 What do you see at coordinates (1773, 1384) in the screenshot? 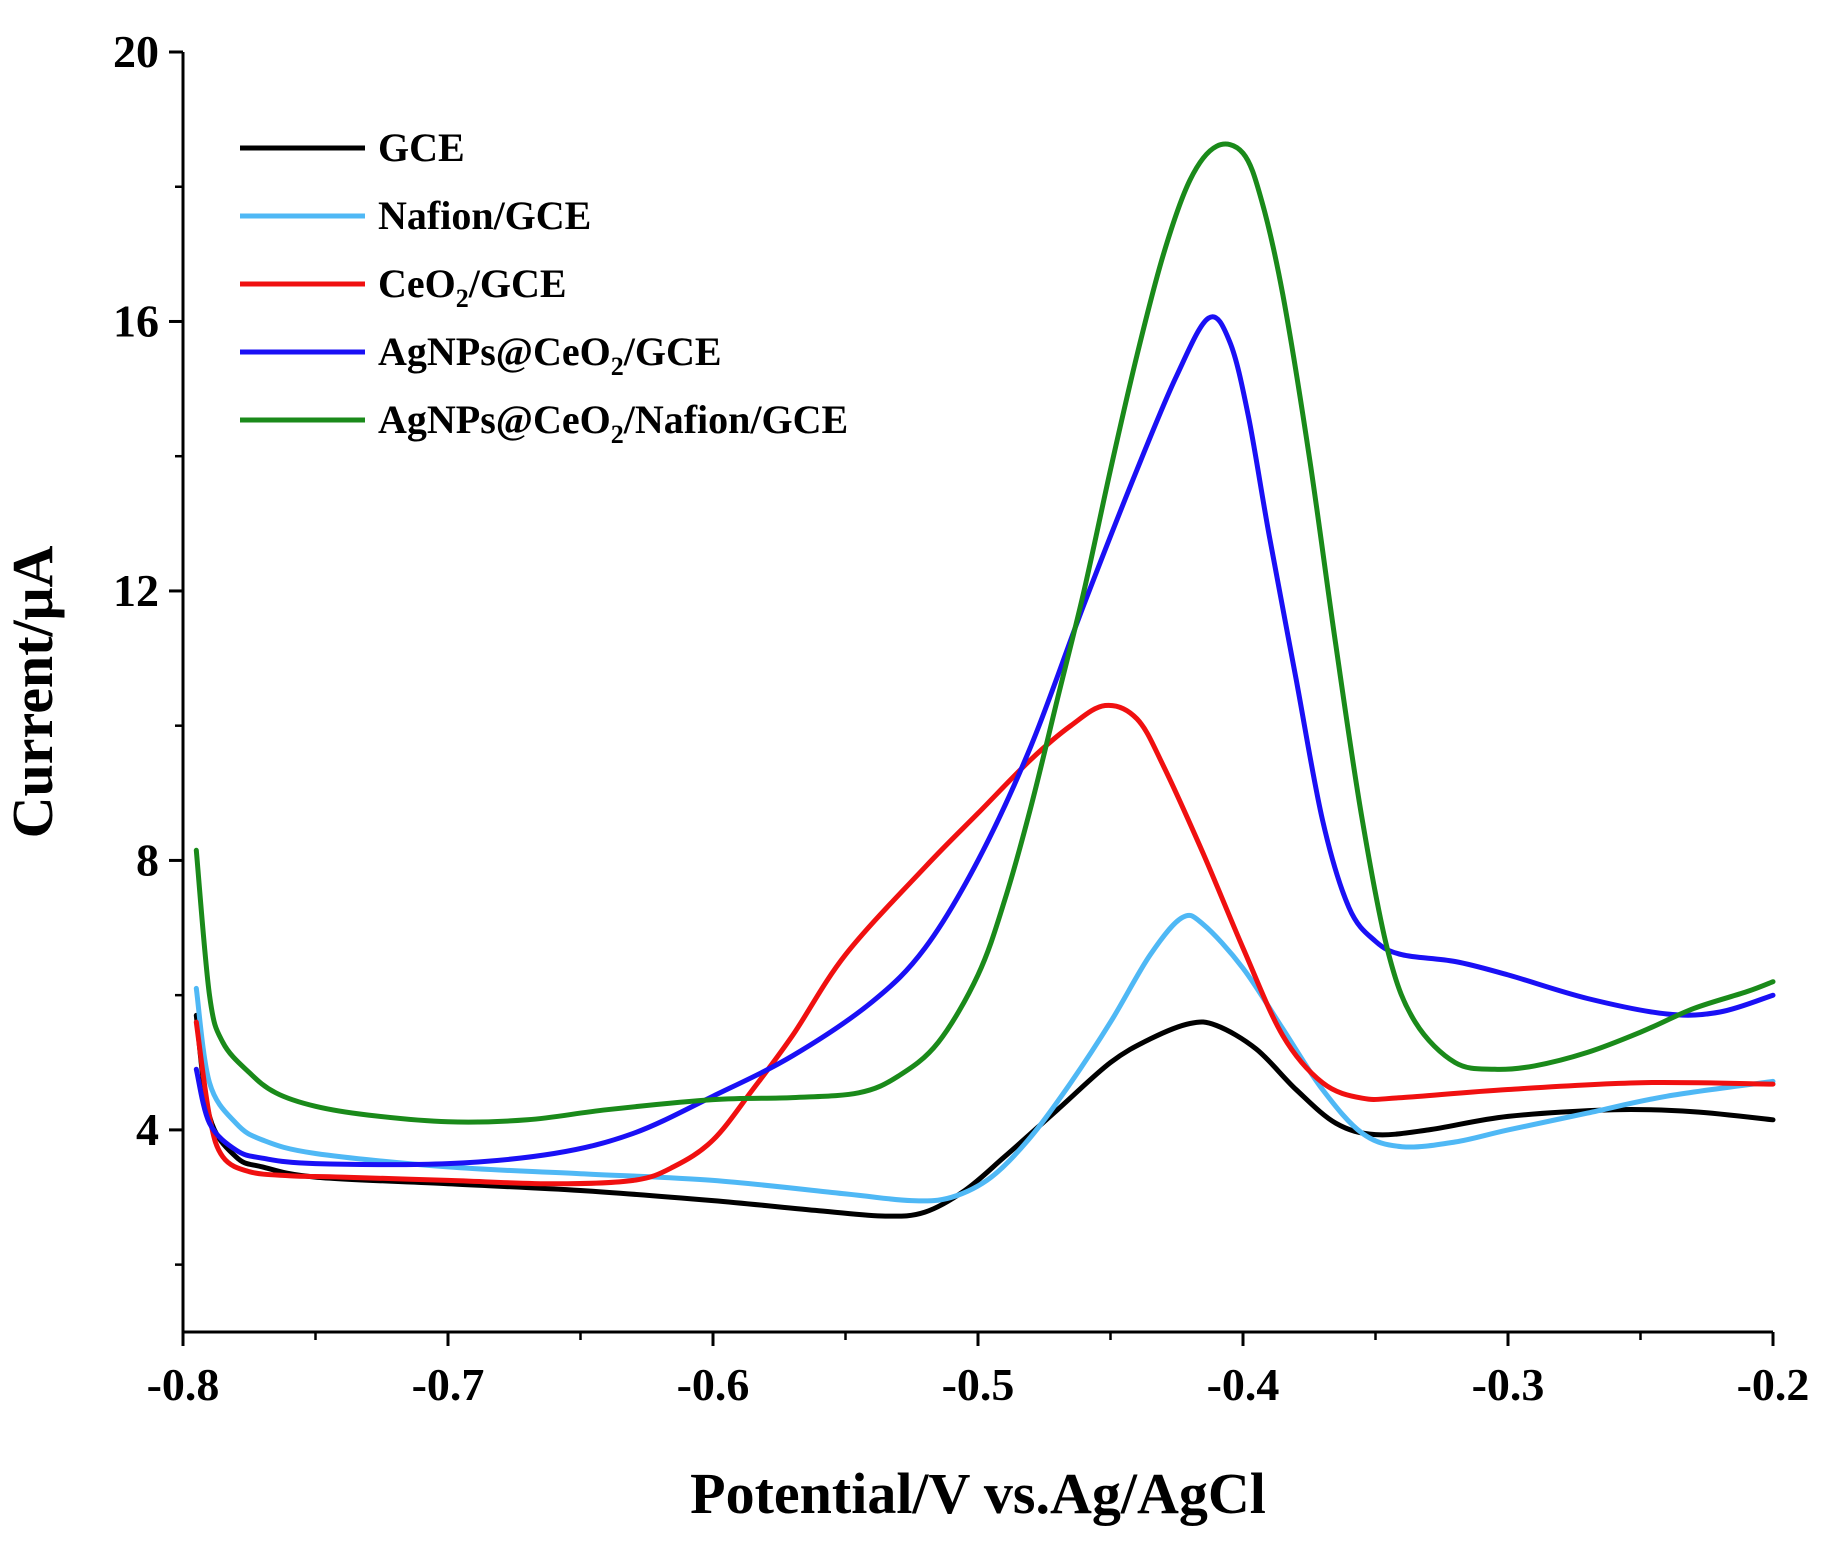
I see `x-tick-label: -0.2` at bounding box center [1773, 1384].